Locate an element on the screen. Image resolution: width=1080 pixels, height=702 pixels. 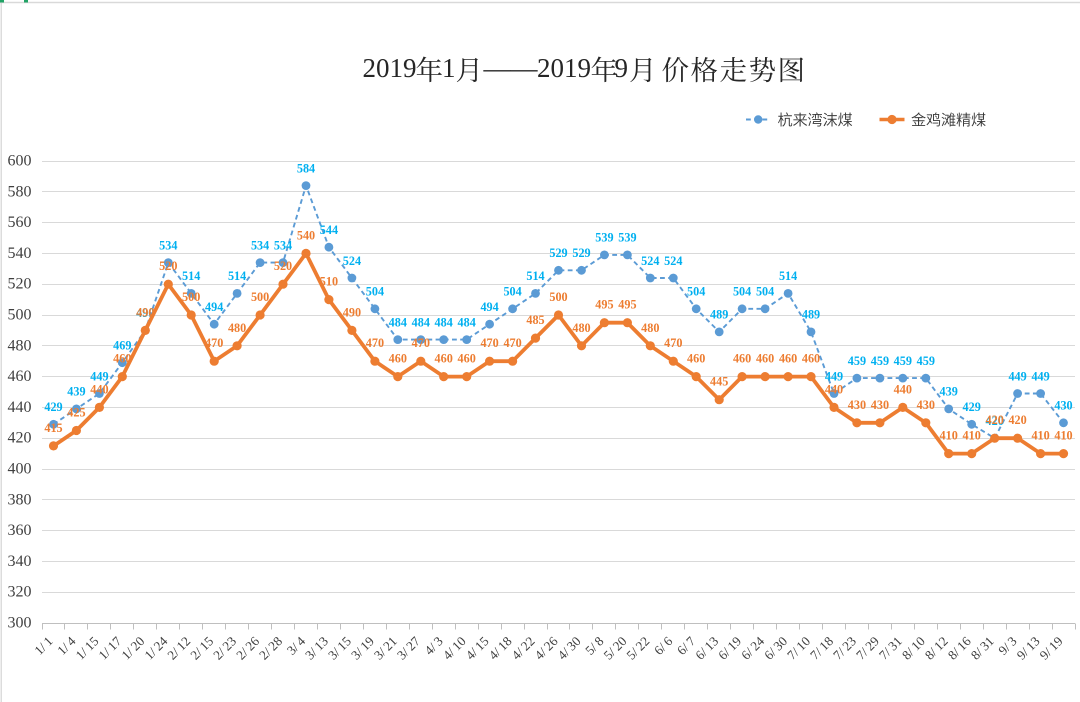
svg-text: 540 is located at coordinates (306, 235).